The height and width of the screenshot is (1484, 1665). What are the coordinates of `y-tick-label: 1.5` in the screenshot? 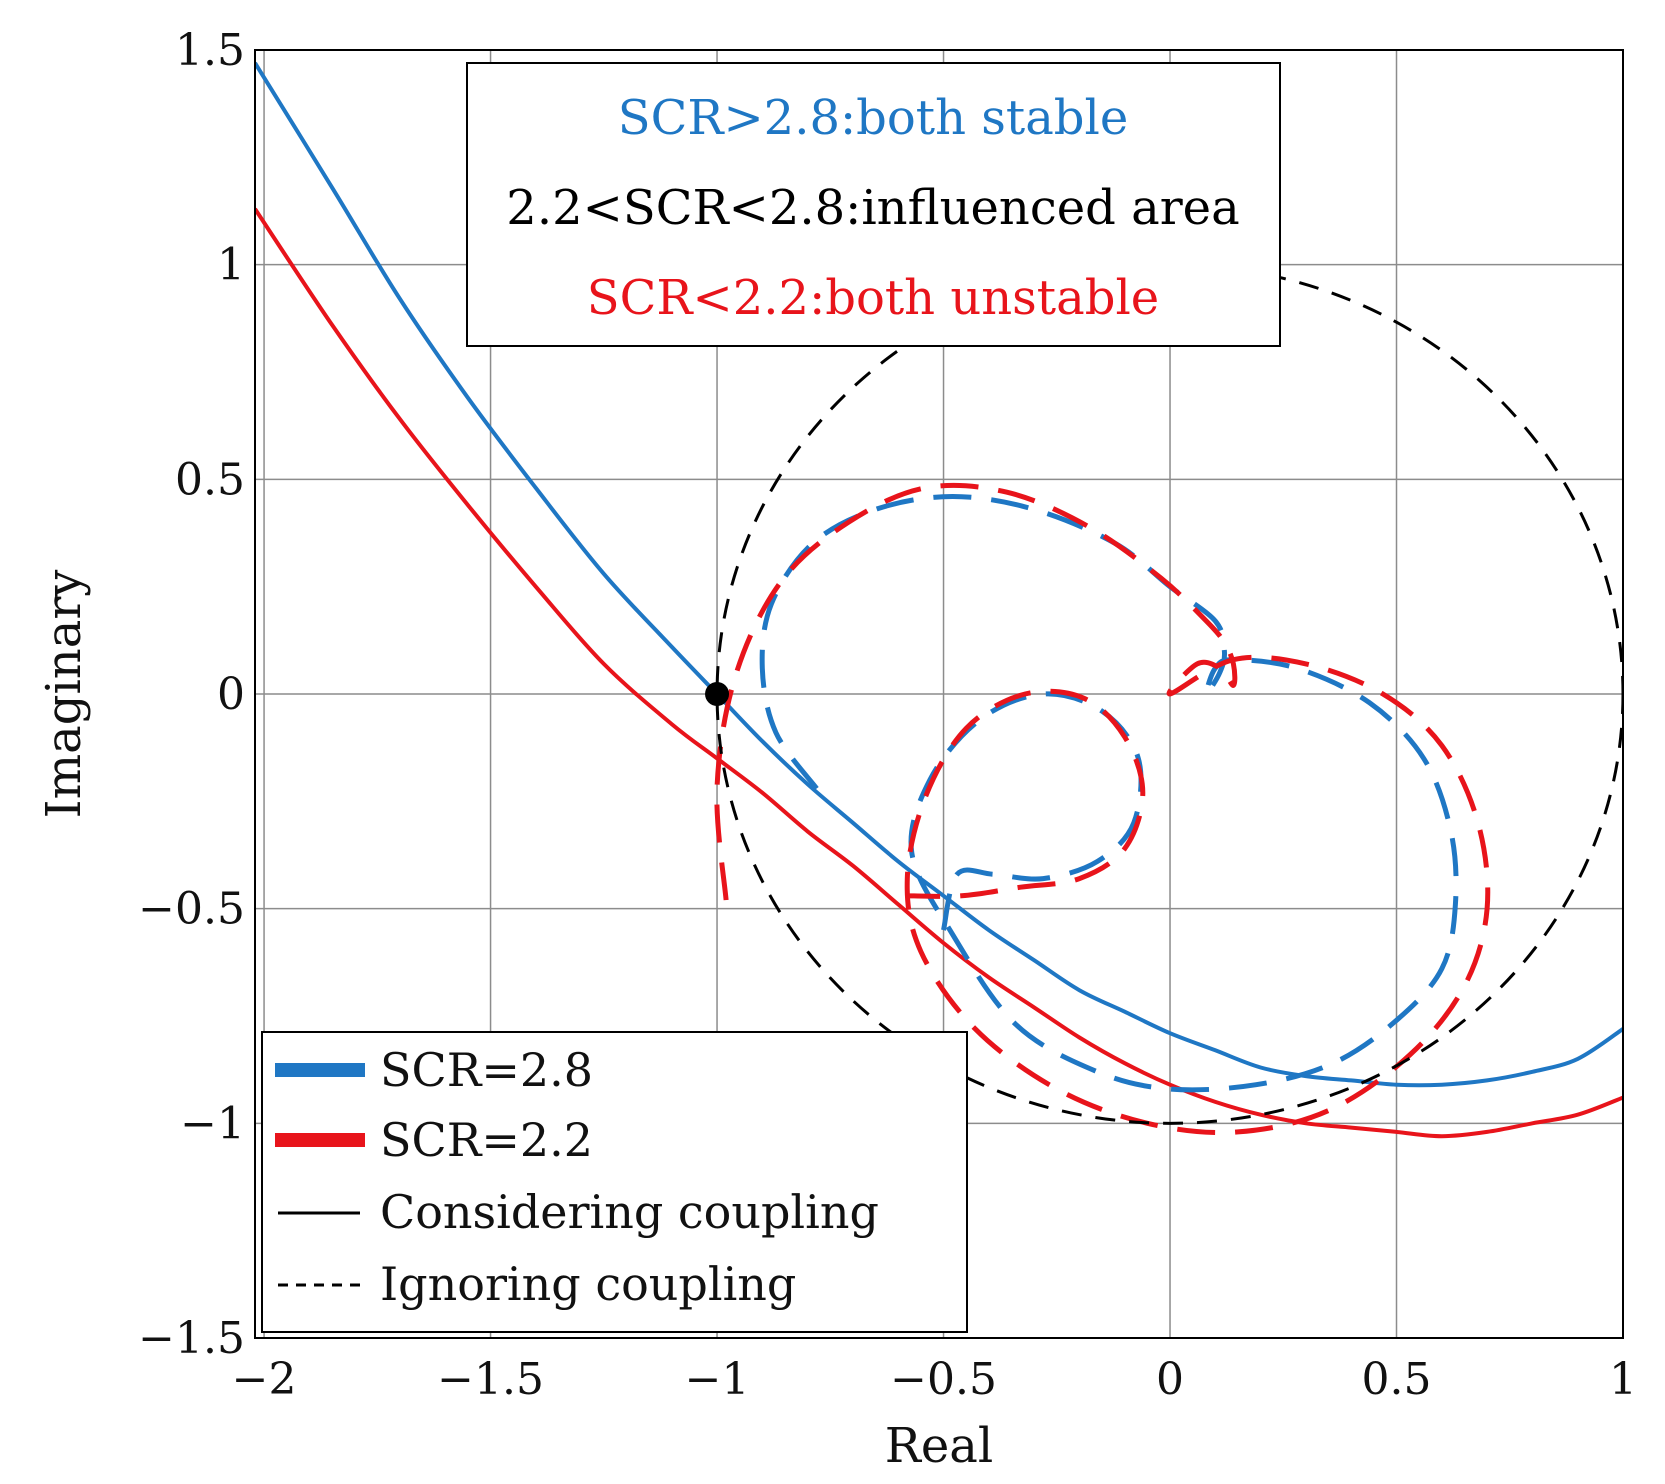 It's located at (210, 50).